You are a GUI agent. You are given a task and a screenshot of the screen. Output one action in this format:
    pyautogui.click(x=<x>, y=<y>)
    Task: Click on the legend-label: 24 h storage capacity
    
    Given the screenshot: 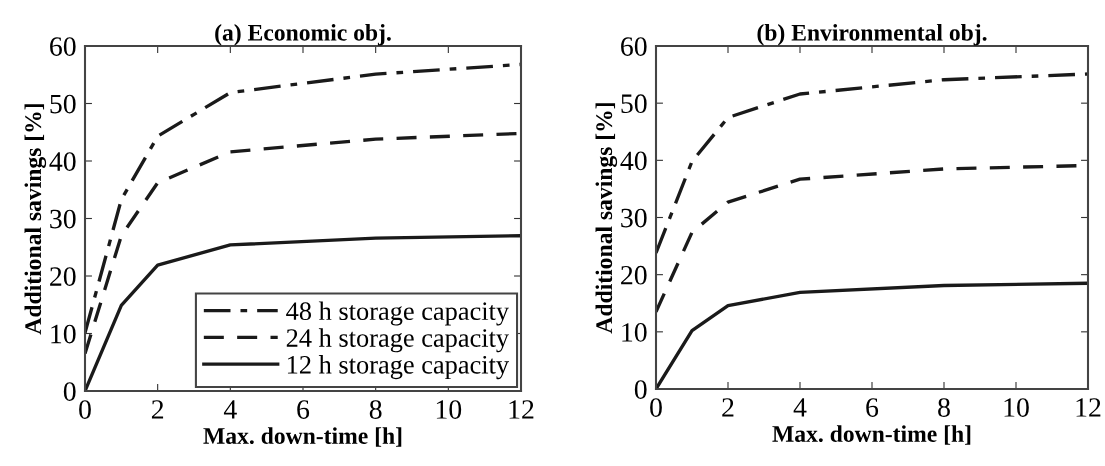 What is the action you would take?
    pyautogui.click(x=398, y=340)
    